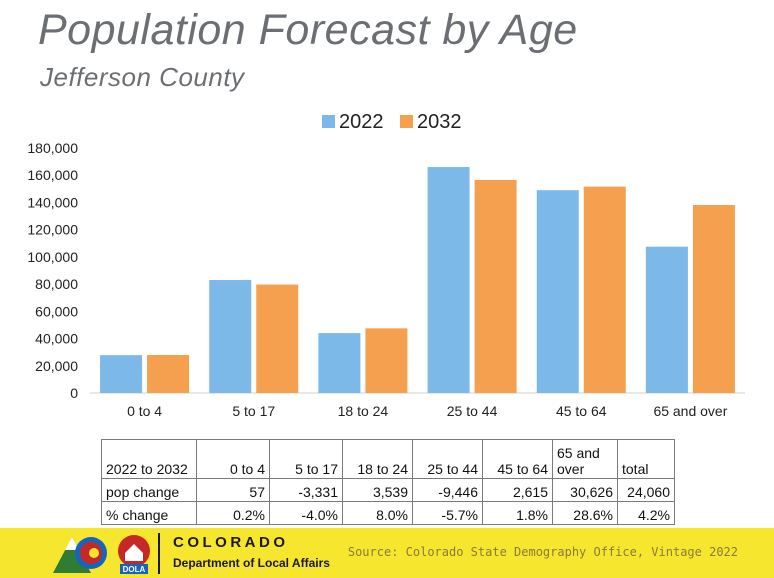 The height and width of the screenshot is (578, 774). Describe the element at coordinates (142, 77) in the screenshot. I see `page-subtitle: Jefferson County` at that location.